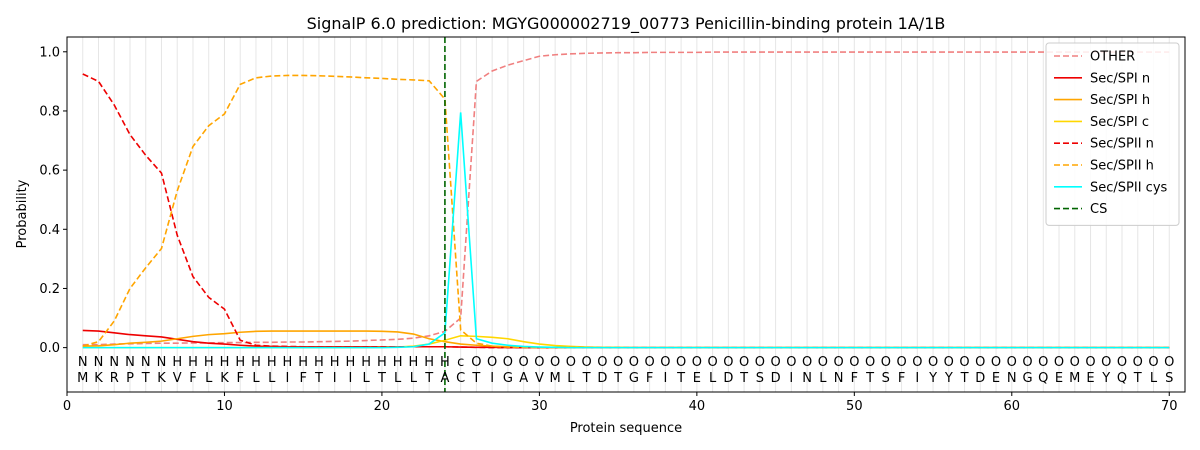  What do you see at coordinates (22, 213) in the screenshot?
I see `y-axis-label: Probability` at bounding box center [22, 213].